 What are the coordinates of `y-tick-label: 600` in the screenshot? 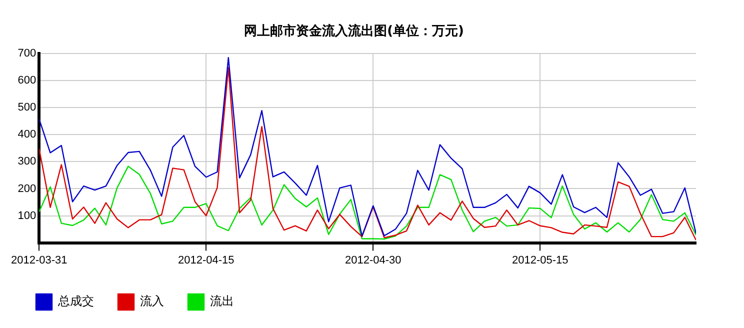 It's located at (27, 80).